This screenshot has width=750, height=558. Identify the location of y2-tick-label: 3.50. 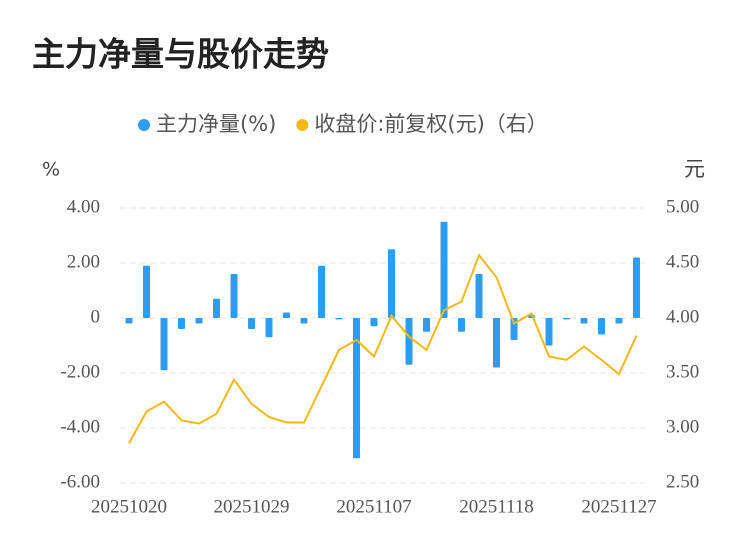
(682, 371).